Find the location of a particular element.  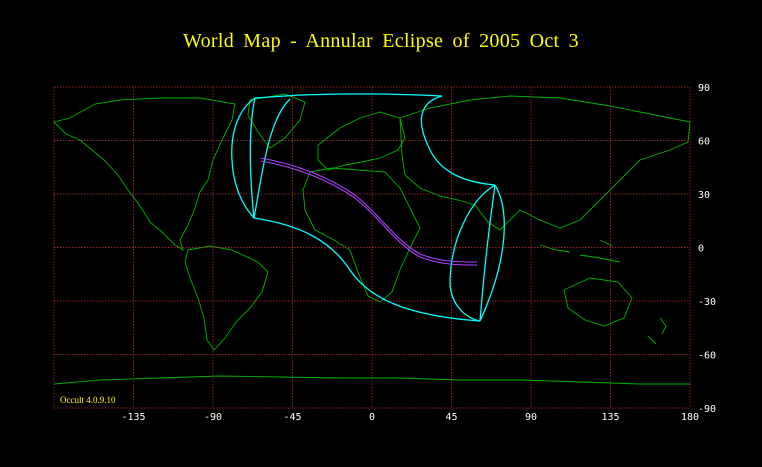

latitude-tick-label: 60 is located at coordinates (704, 142).